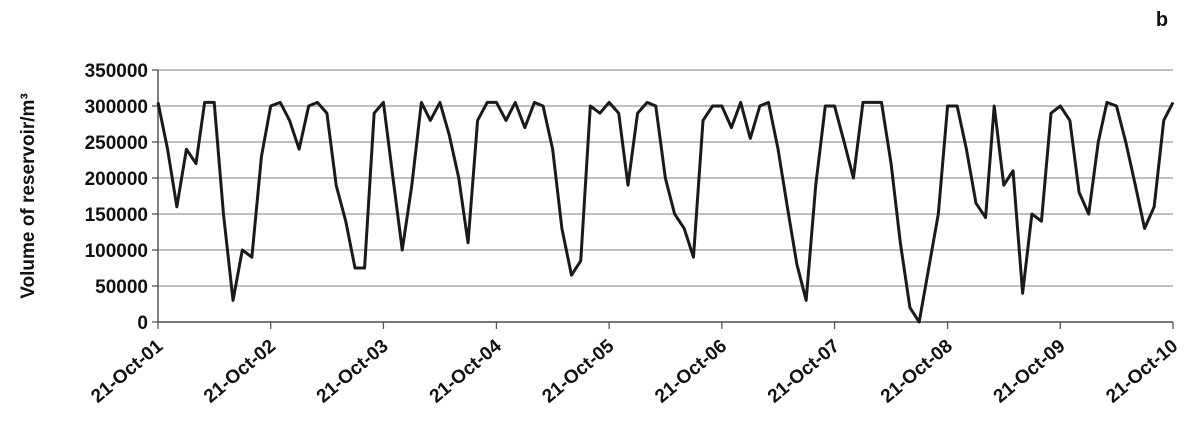 The image size is (1184, 444). I want to click on x-tick-label: 21-Oct-10, so click(1142, 372).